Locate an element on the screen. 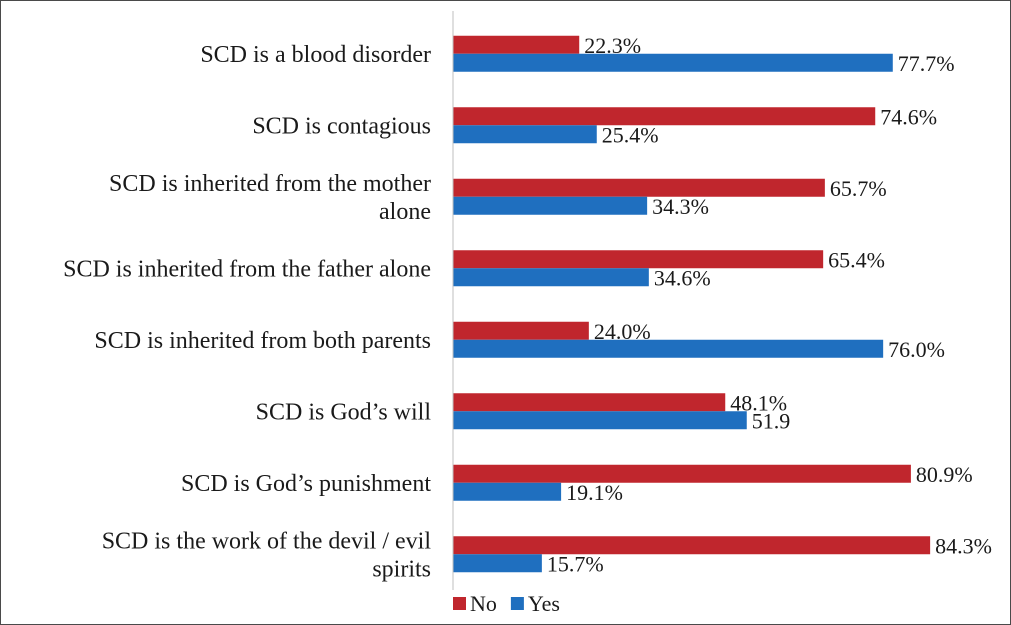 The image size is (1011, 625). category-label: SCD is contagious is located at coordinates (341, 126).